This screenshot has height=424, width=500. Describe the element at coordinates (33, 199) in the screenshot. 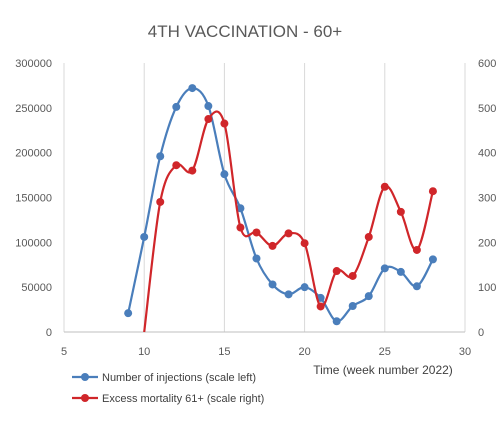

I see `y-left-tick-label: 150000` at that location.